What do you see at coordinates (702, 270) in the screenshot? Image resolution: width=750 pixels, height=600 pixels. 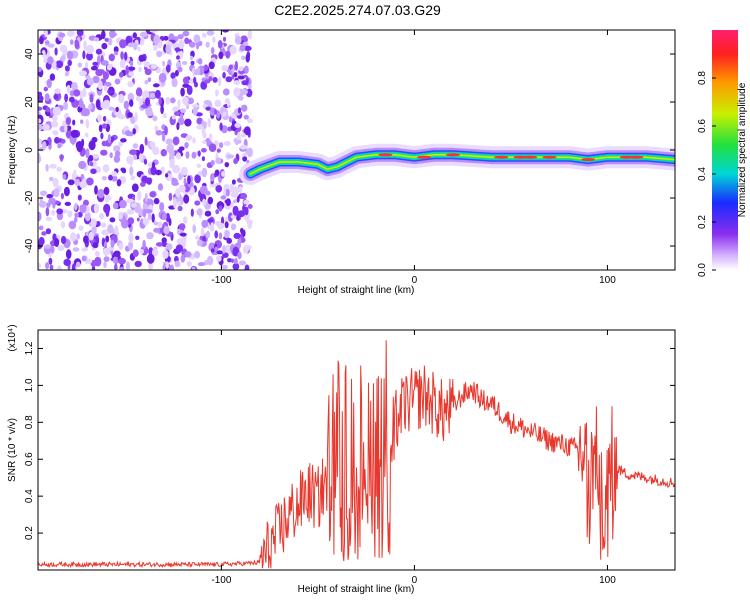 I see `colorbar-tick-label: 0.0` at bounding box center [702, 270].